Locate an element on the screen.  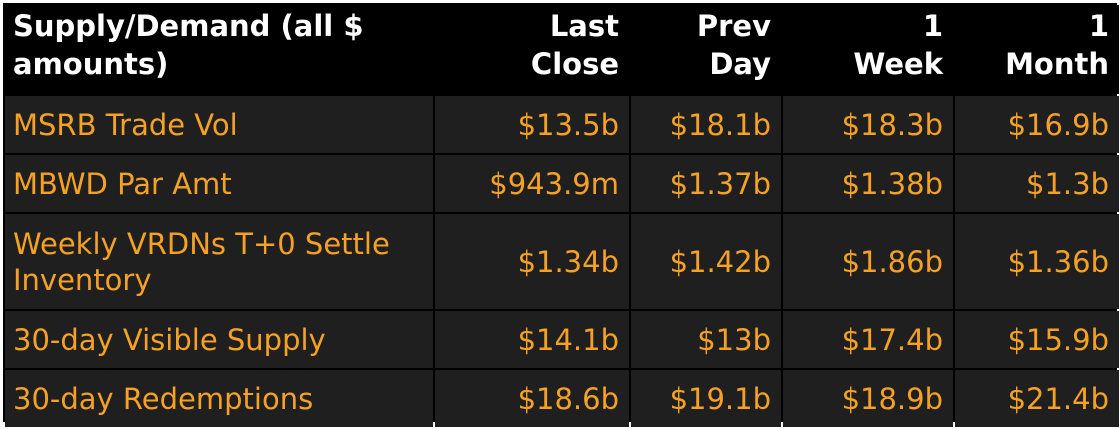
table-row: MBWD Par Amt $943.9m $1.37b $1.38b $1.3b is located at coordinates (562, 183).